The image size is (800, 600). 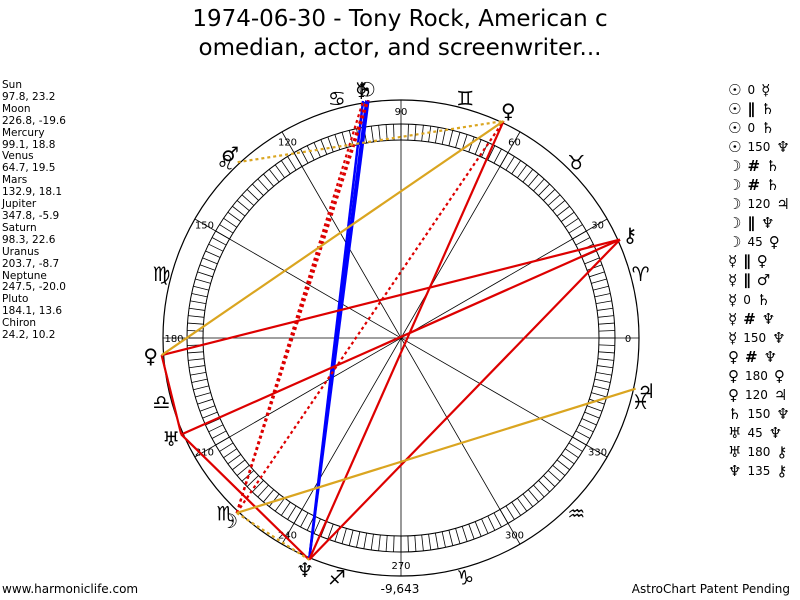 What do you see at coordinates (773, 185) in the screenshot?
I see `aspect-planet-2: ♄` at bounding box center [773, 185].